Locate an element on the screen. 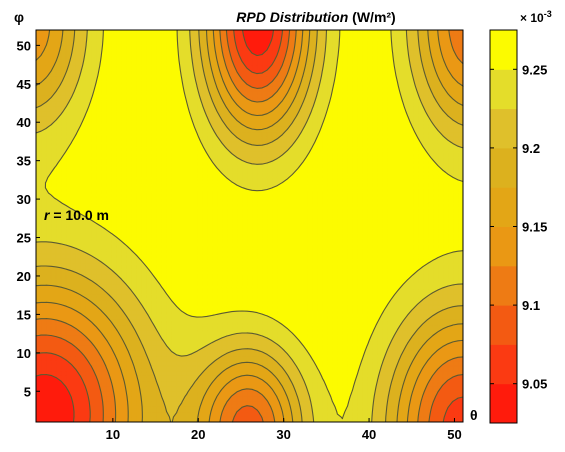  colorbar-exponent-base: × 10 is located at coordinates (532, 18).